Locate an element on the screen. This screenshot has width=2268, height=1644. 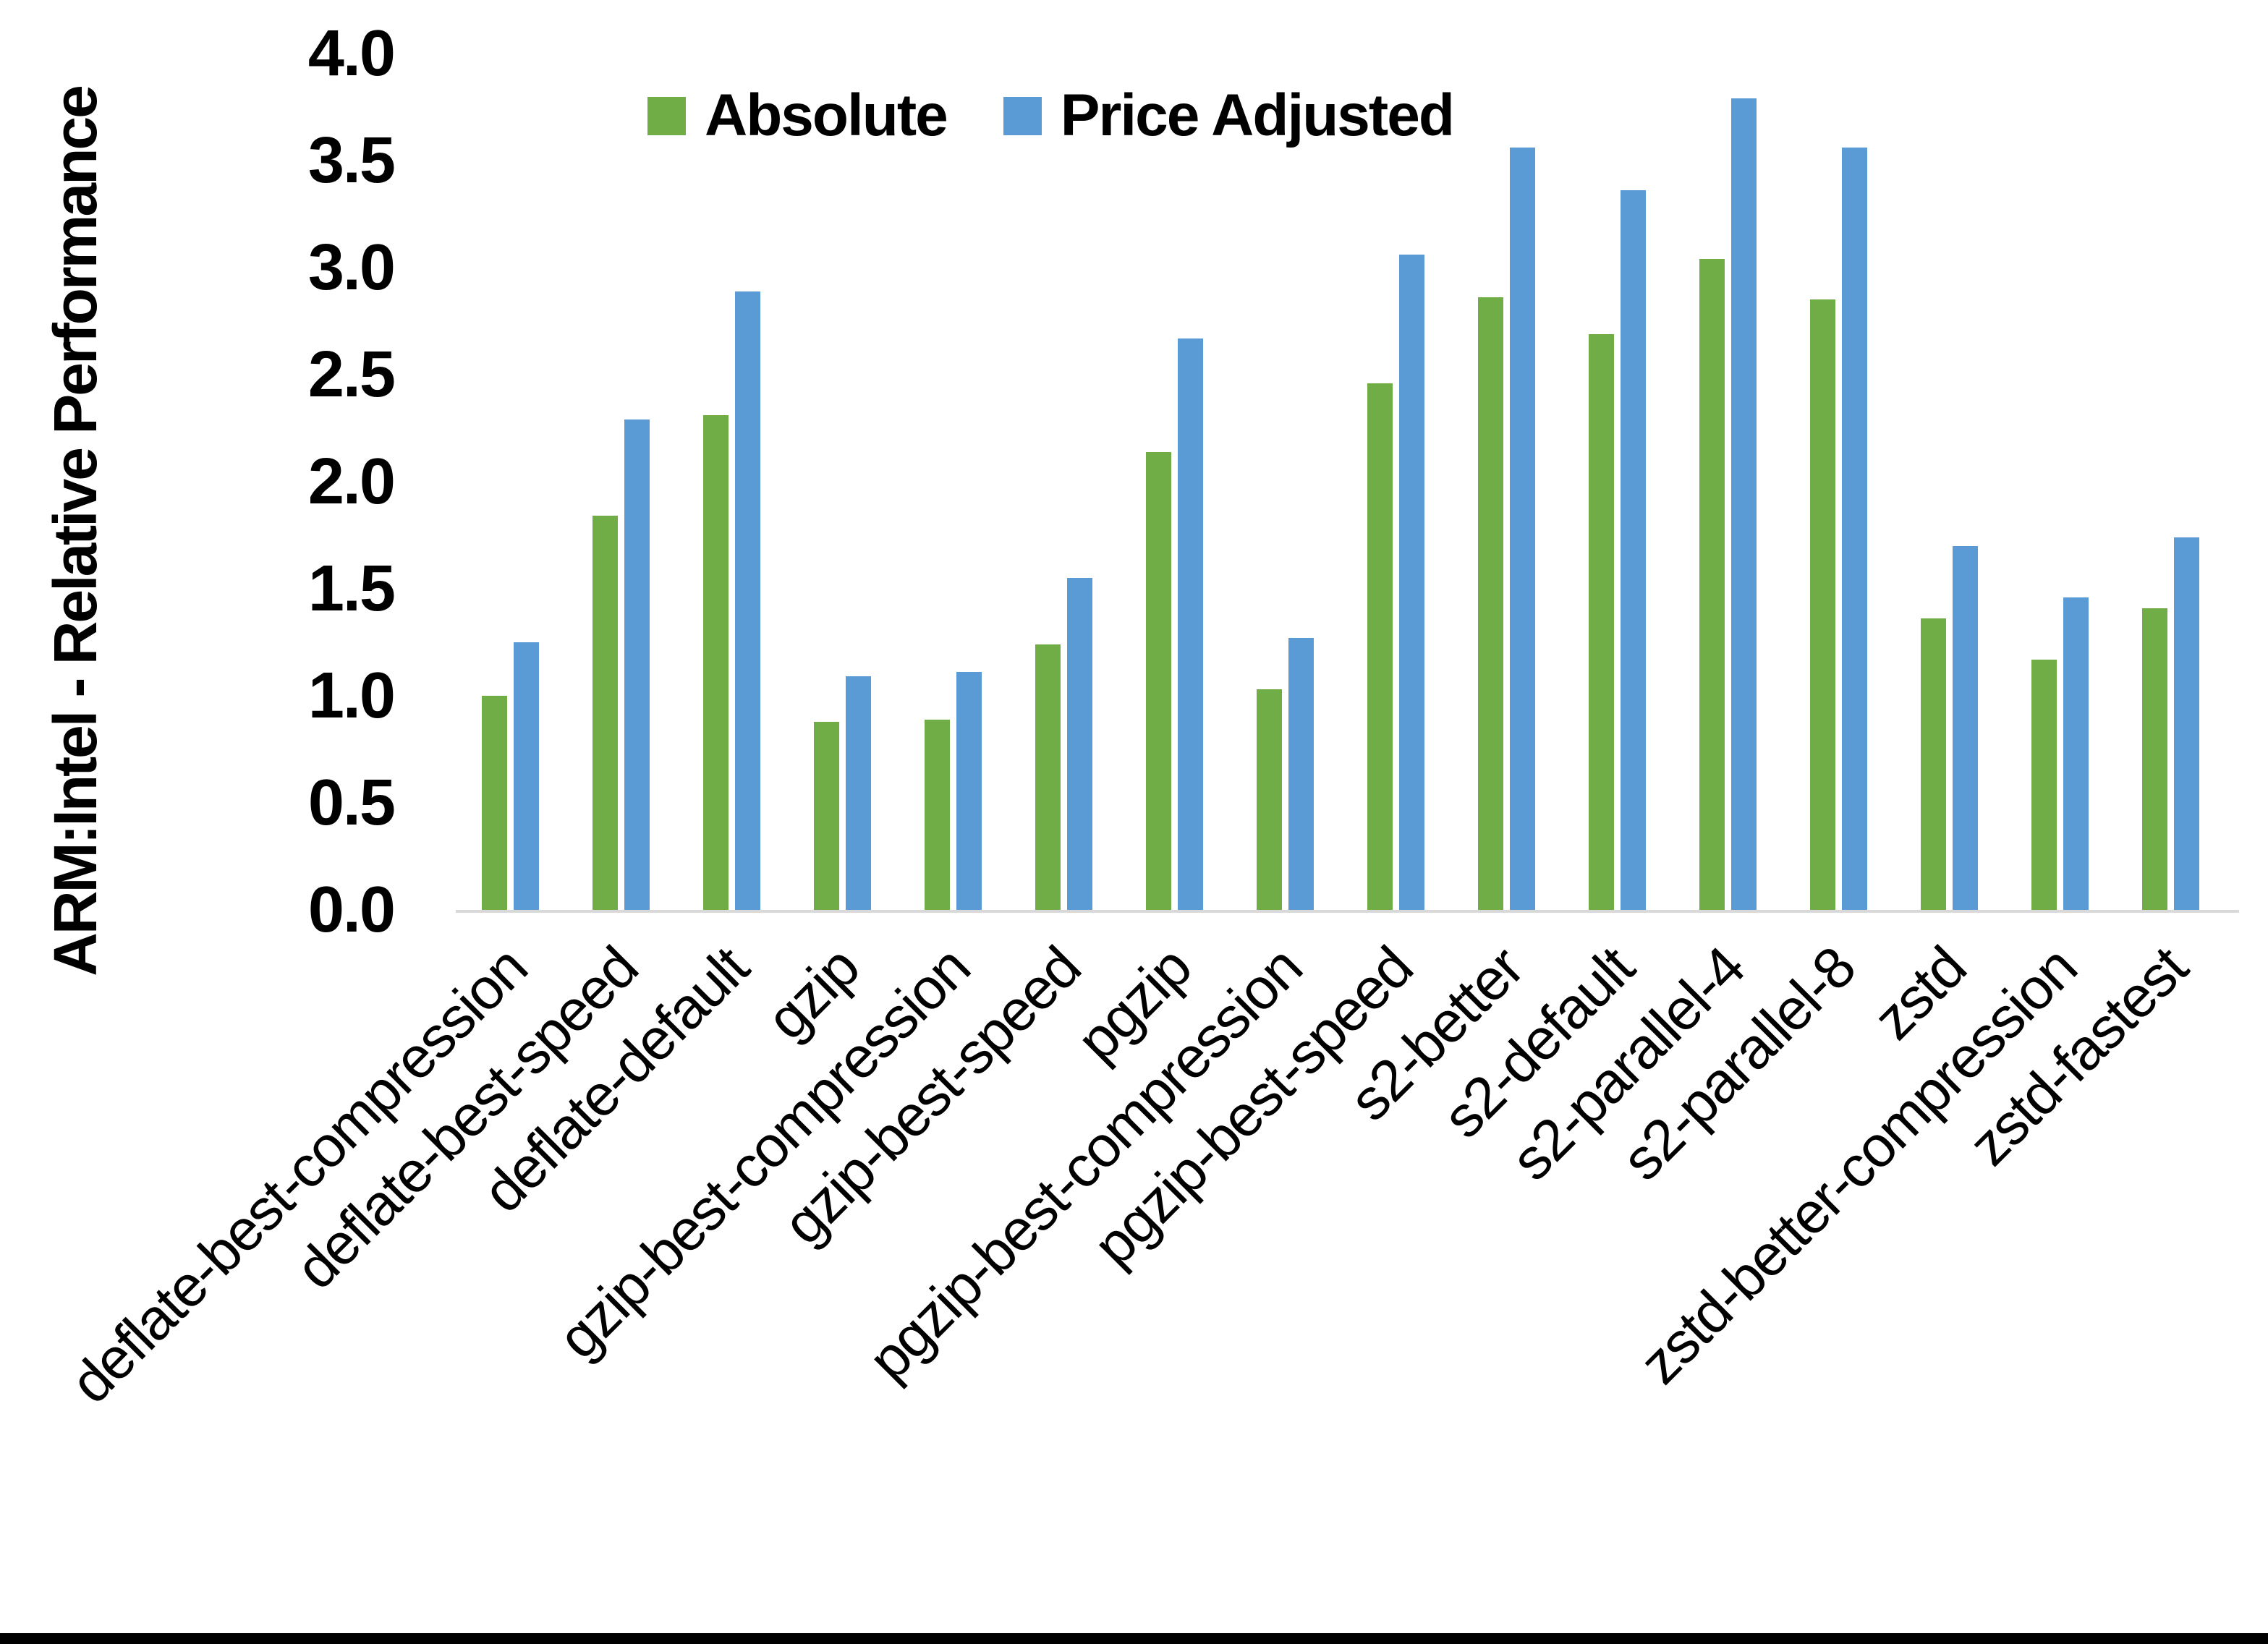
legend-label: Price Adjusted is located at coordinates (1257, 115).